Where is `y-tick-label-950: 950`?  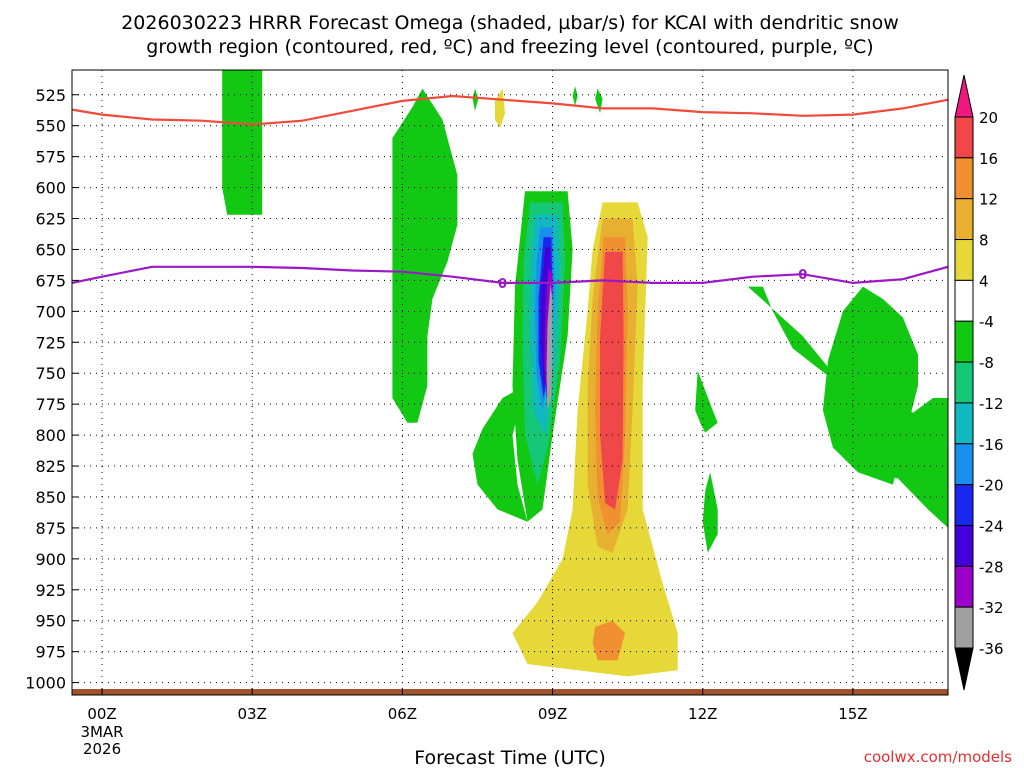
y-tick-label-950: 950 is located at coordinates (50, 621).